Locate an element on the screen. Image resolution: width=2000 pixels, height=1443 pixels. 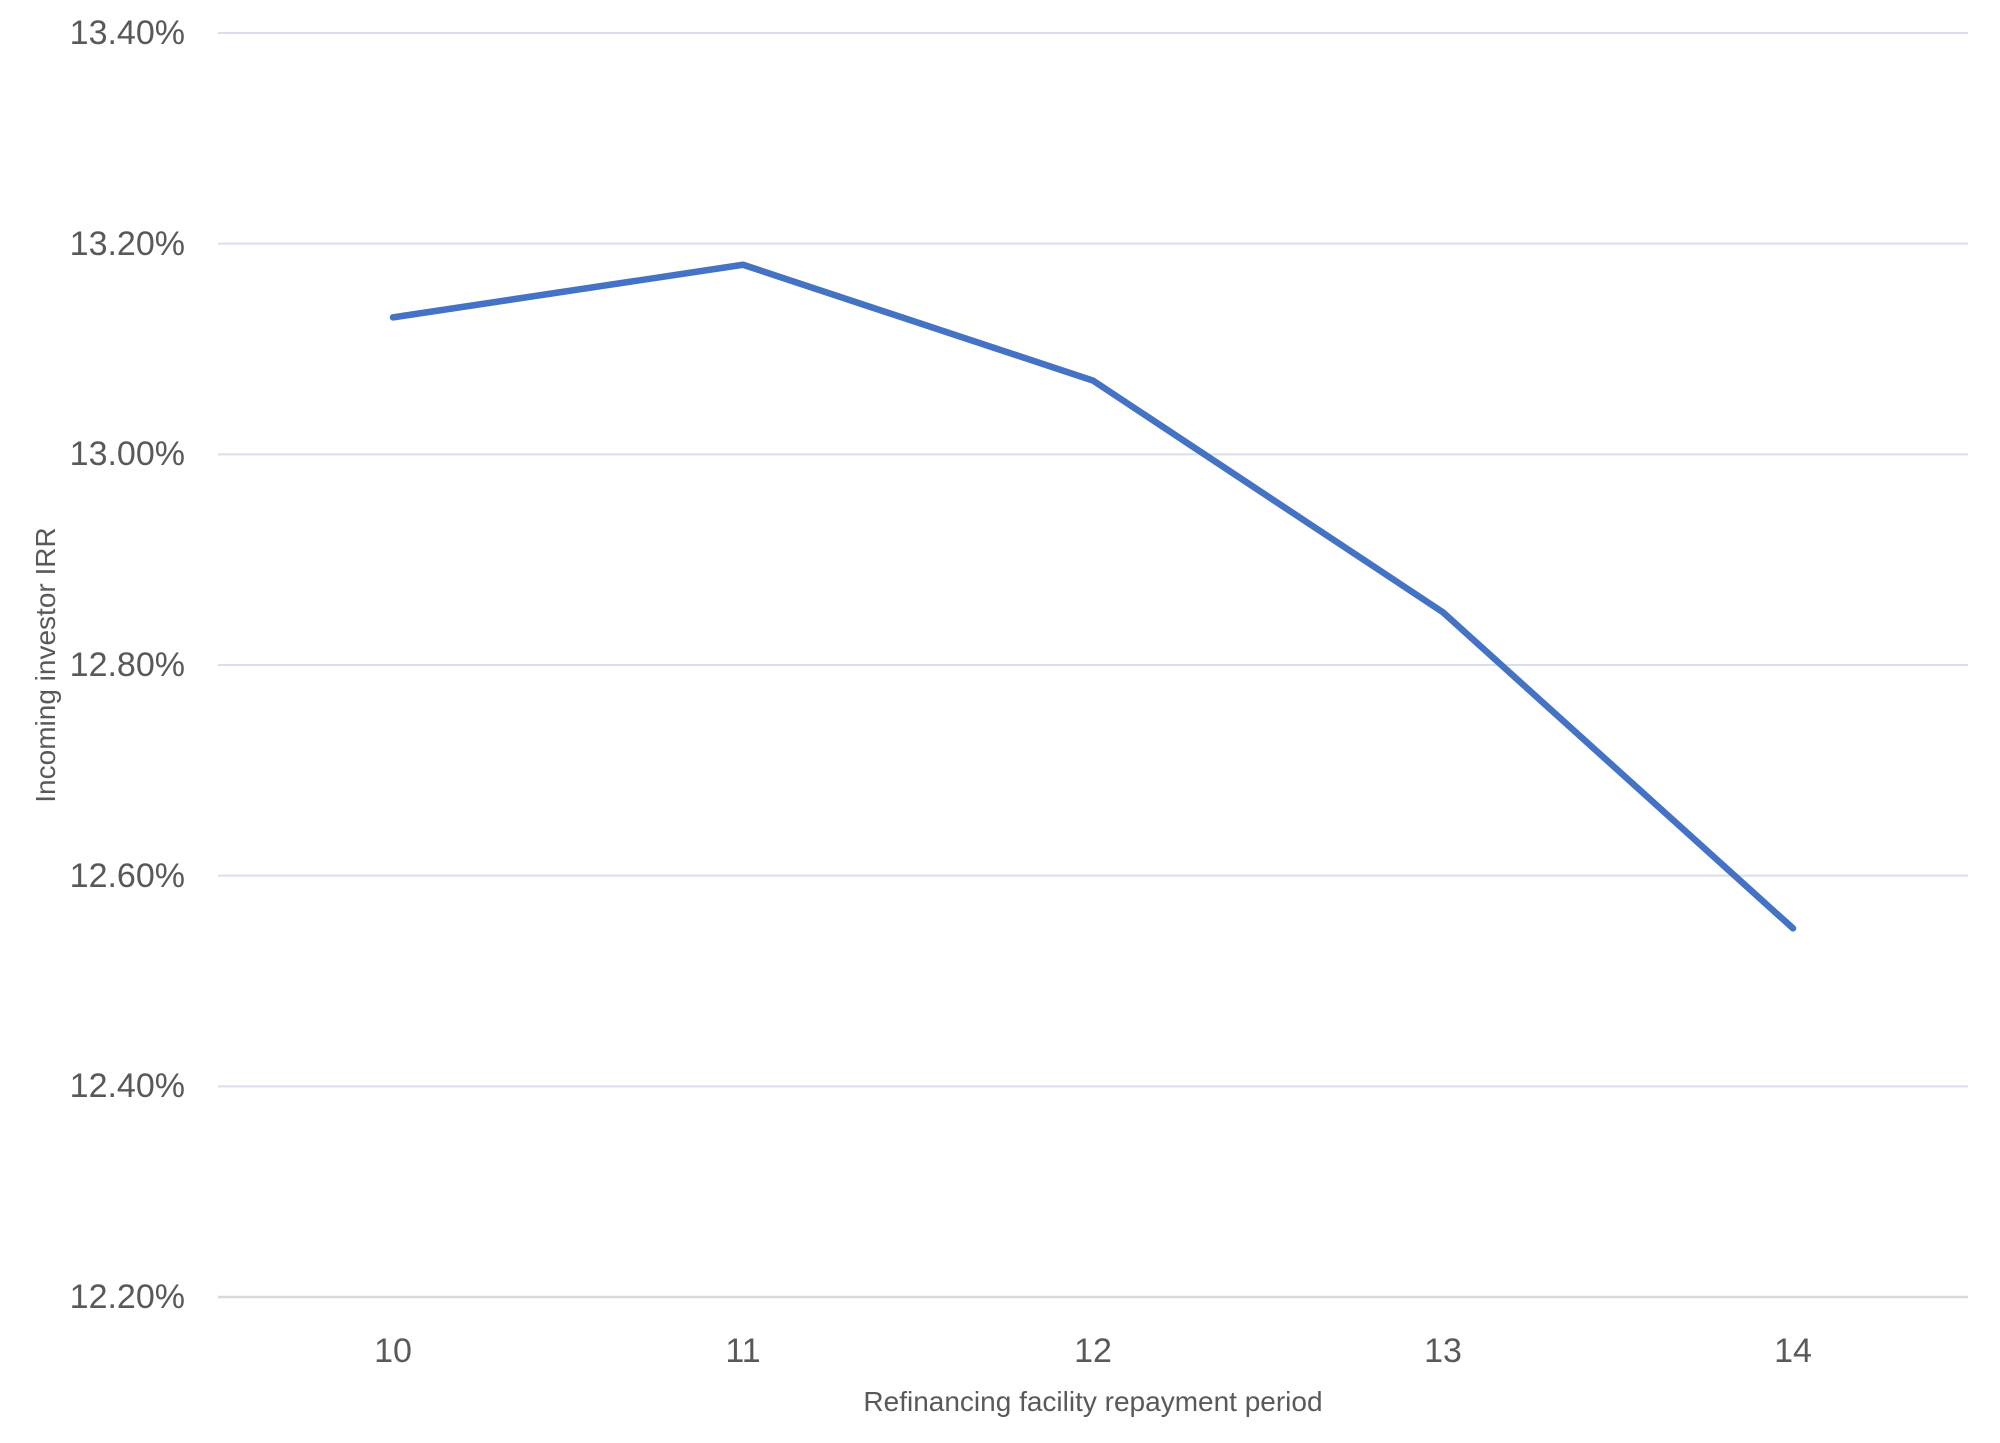
x-tick-label: 11 is located at coordinates (743, 1351).